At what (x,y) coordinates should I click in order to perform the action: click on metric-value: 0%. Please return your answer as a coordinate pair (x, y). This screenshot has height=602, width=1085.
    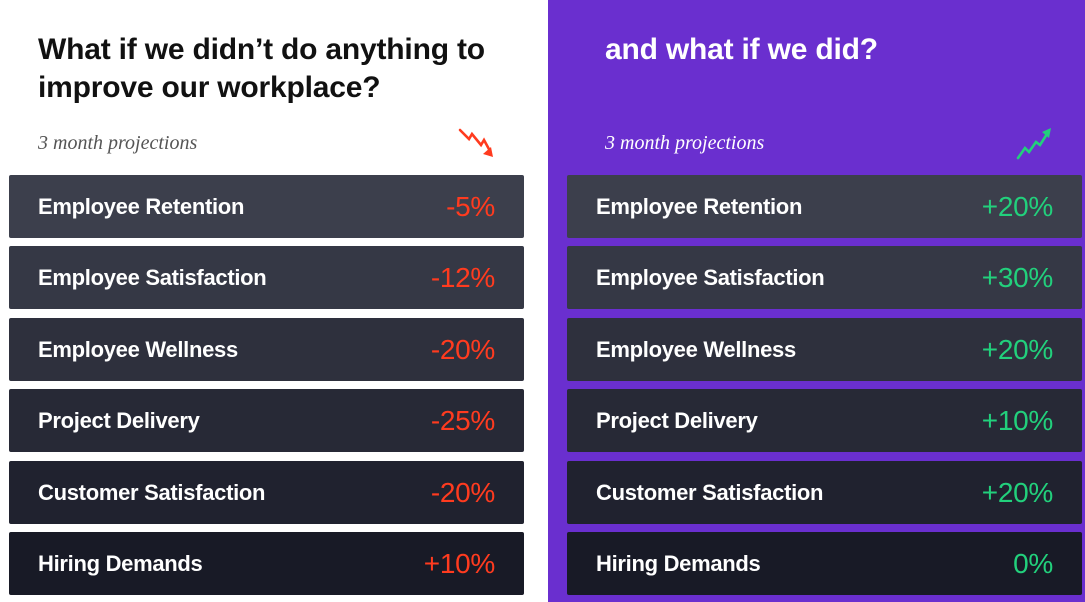
    Looking at the image, I should click on (1033, 563).